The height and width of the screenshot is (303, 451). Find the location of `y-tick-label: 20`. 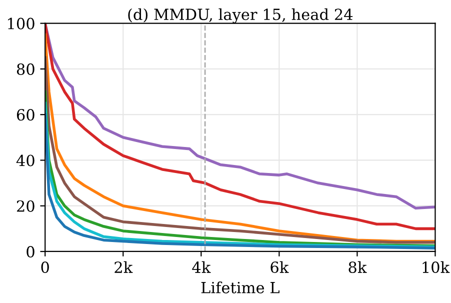

y-tick-label: 20 is located at coordinates (25, 206).